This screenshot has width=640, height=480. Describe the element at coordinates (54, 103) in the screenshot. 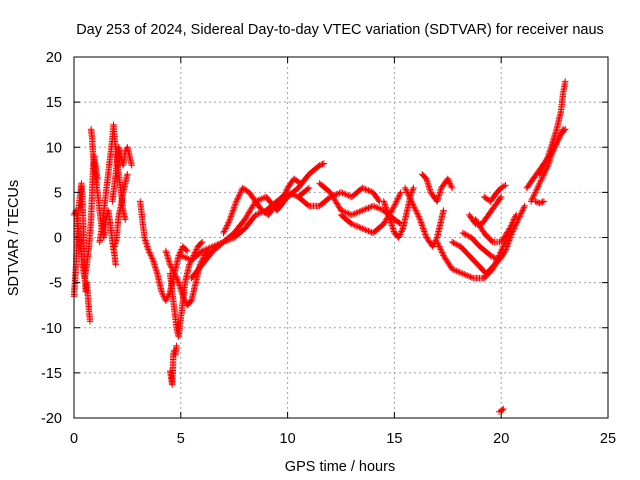

I see `y-tick-label: 15` at that location.